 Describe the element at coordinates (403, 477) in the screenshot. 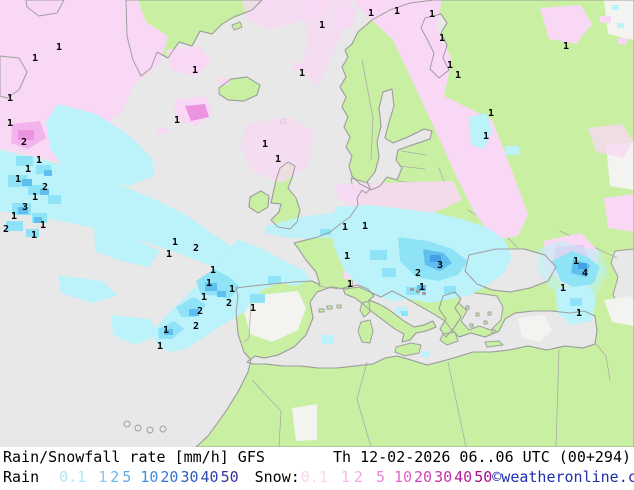

I see `snow-scale-value: 10` at that location.